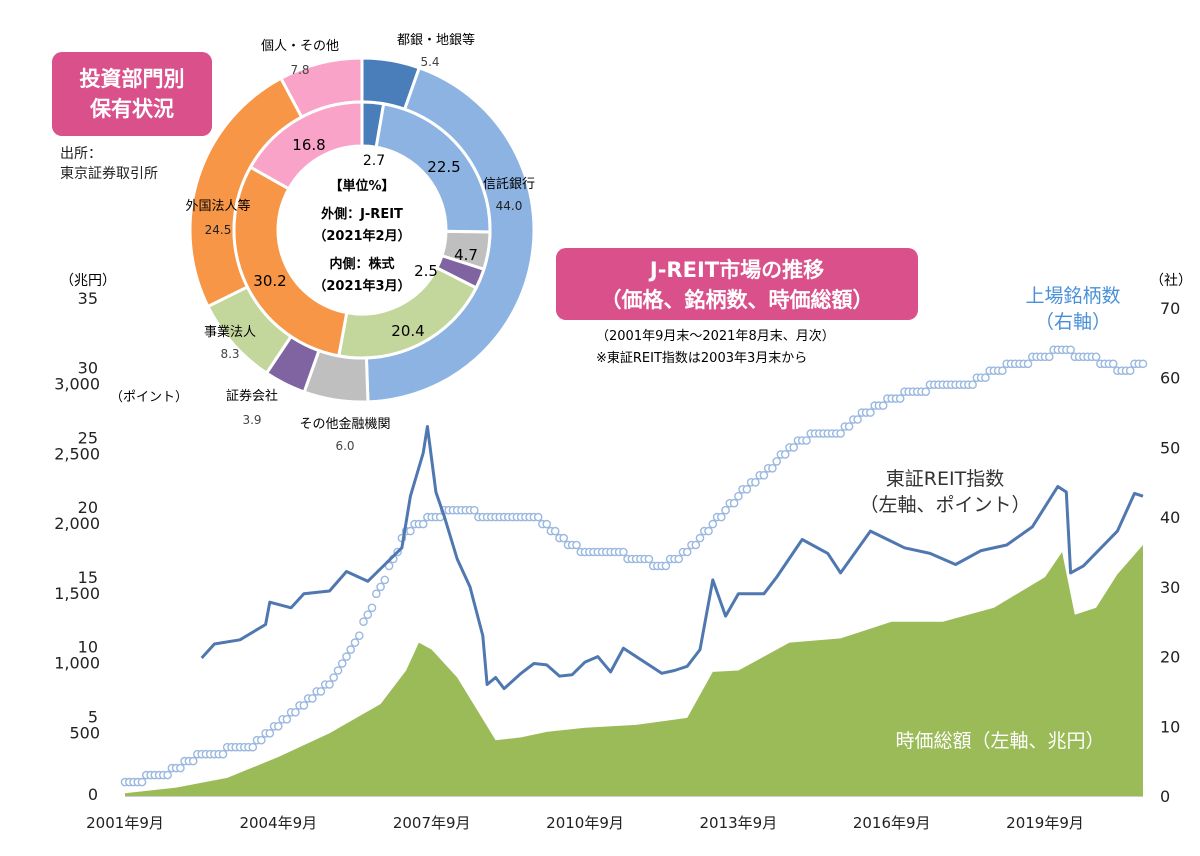 The image size is (1200, 856). Describe the element at coordinates (737, 284) in the screenshot. I see `chart-title-box` at that location.